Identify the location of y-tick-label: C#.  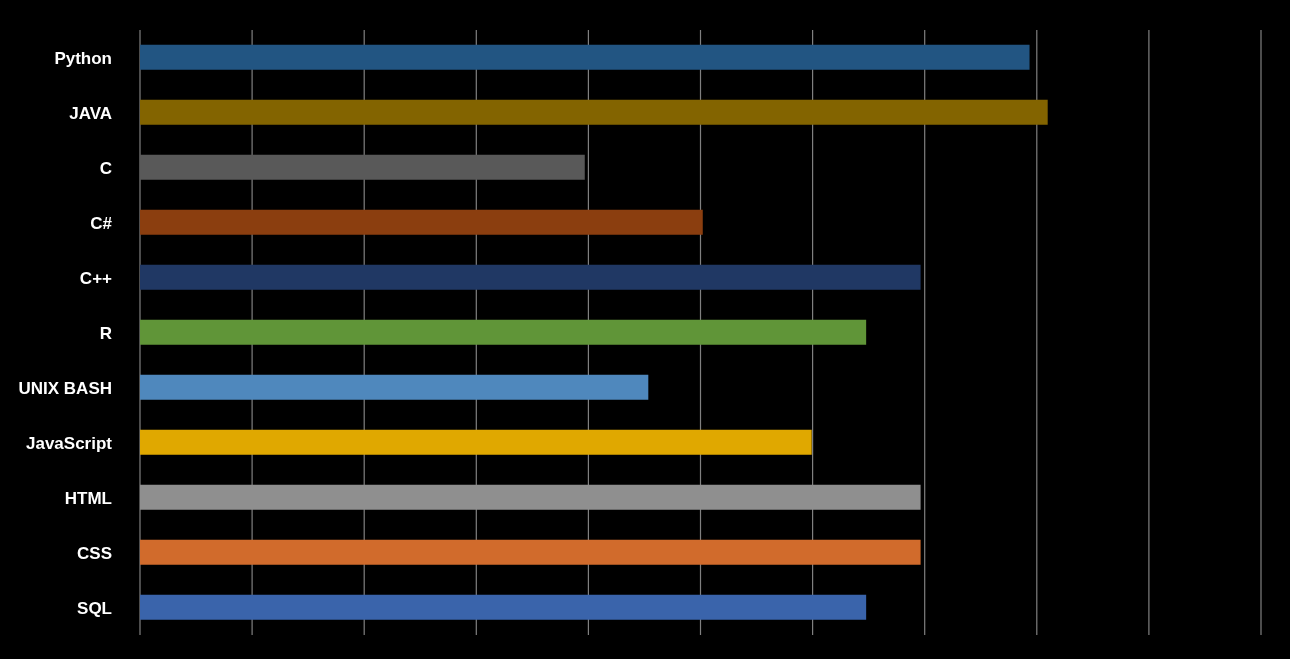
(101, 223).